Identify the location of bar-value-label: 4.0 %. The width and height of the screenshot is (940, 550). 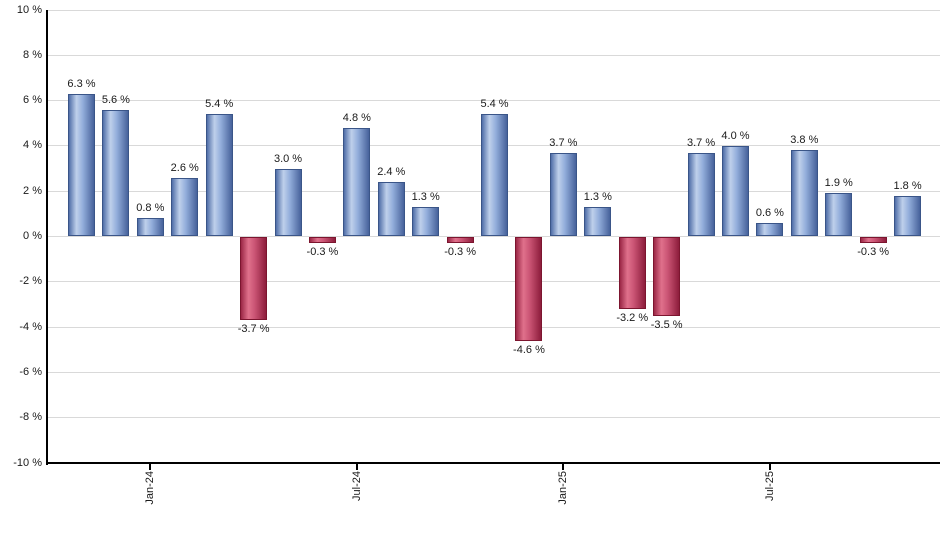
(735, 135).